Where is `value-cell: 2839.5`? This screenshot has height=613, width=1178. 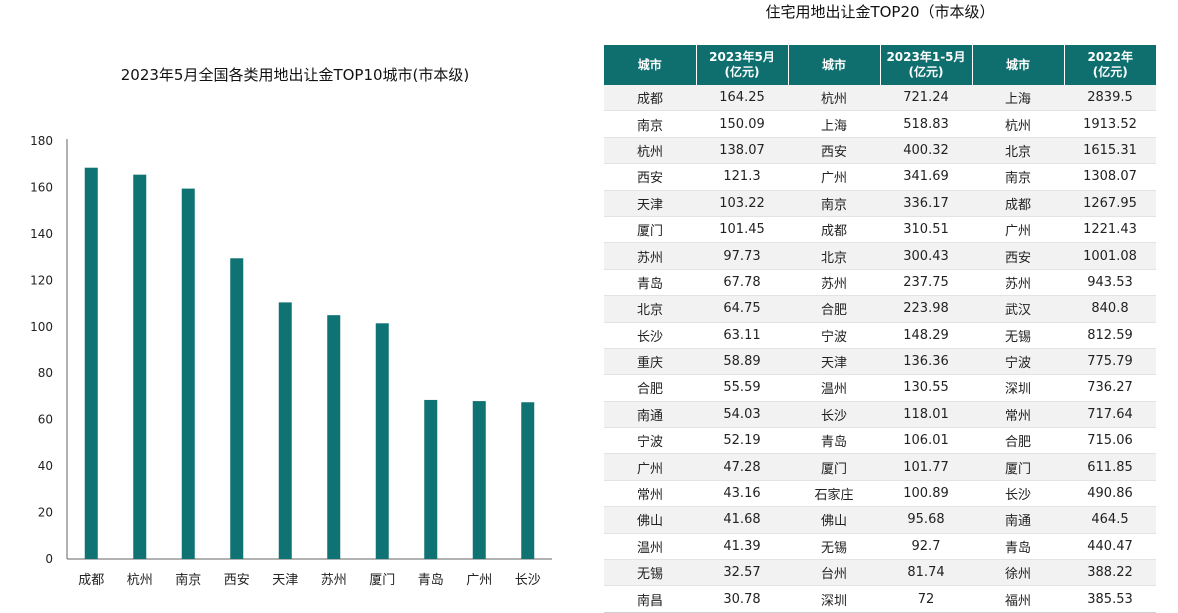
value-cell: 2839.5 is located at coordinates (1110, 98).